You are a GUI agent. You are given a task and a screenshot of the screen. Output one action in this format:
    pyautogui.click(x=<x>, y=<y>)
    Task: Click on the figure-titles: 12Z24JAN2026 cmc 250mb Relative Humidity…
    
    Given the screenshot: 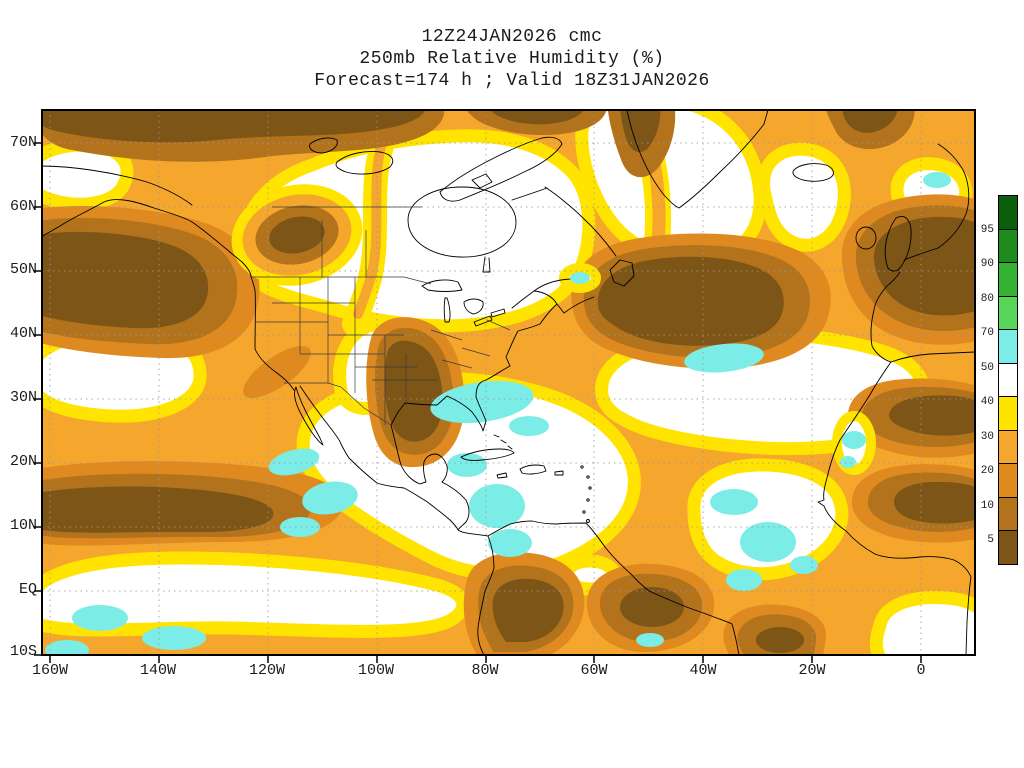 What is the action you would take?
    pyautogui.click(x=512, y=59)
    